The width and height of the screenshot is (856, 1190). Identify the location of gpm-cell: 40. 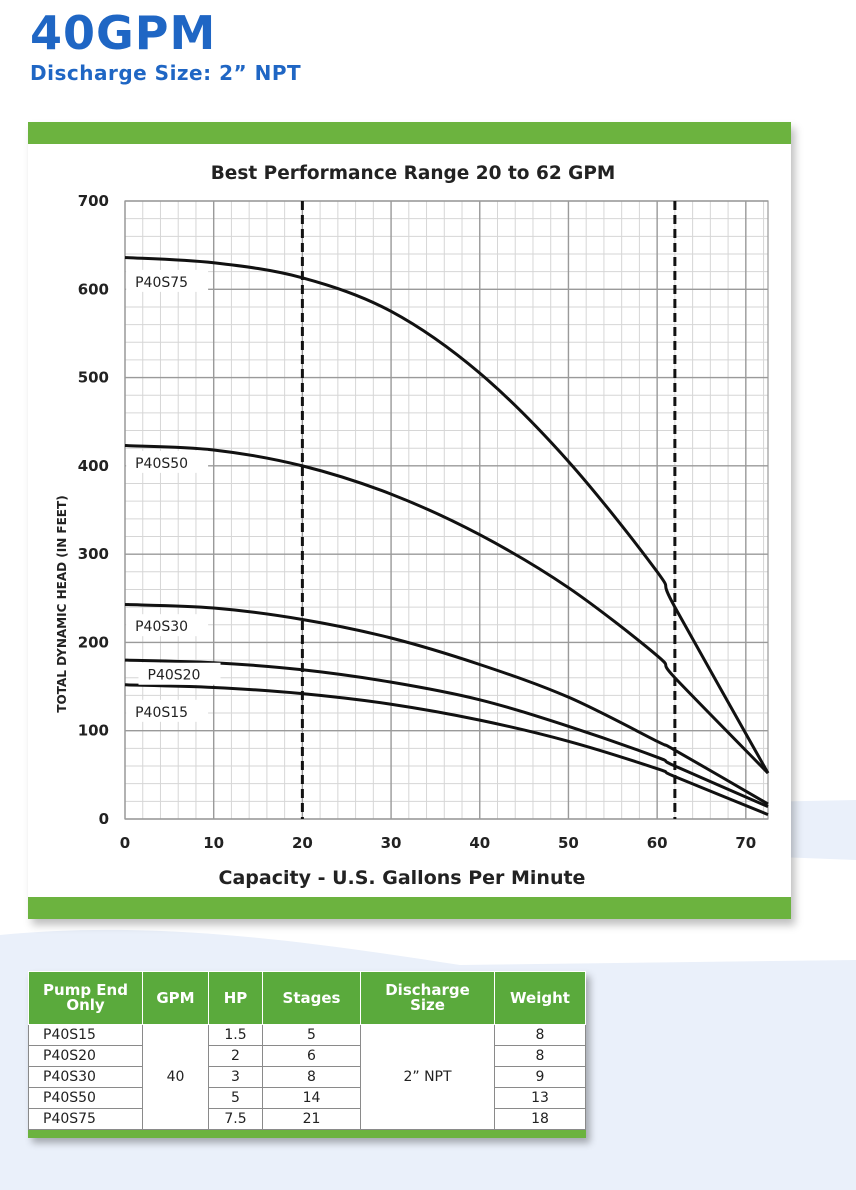
(175, 1077).